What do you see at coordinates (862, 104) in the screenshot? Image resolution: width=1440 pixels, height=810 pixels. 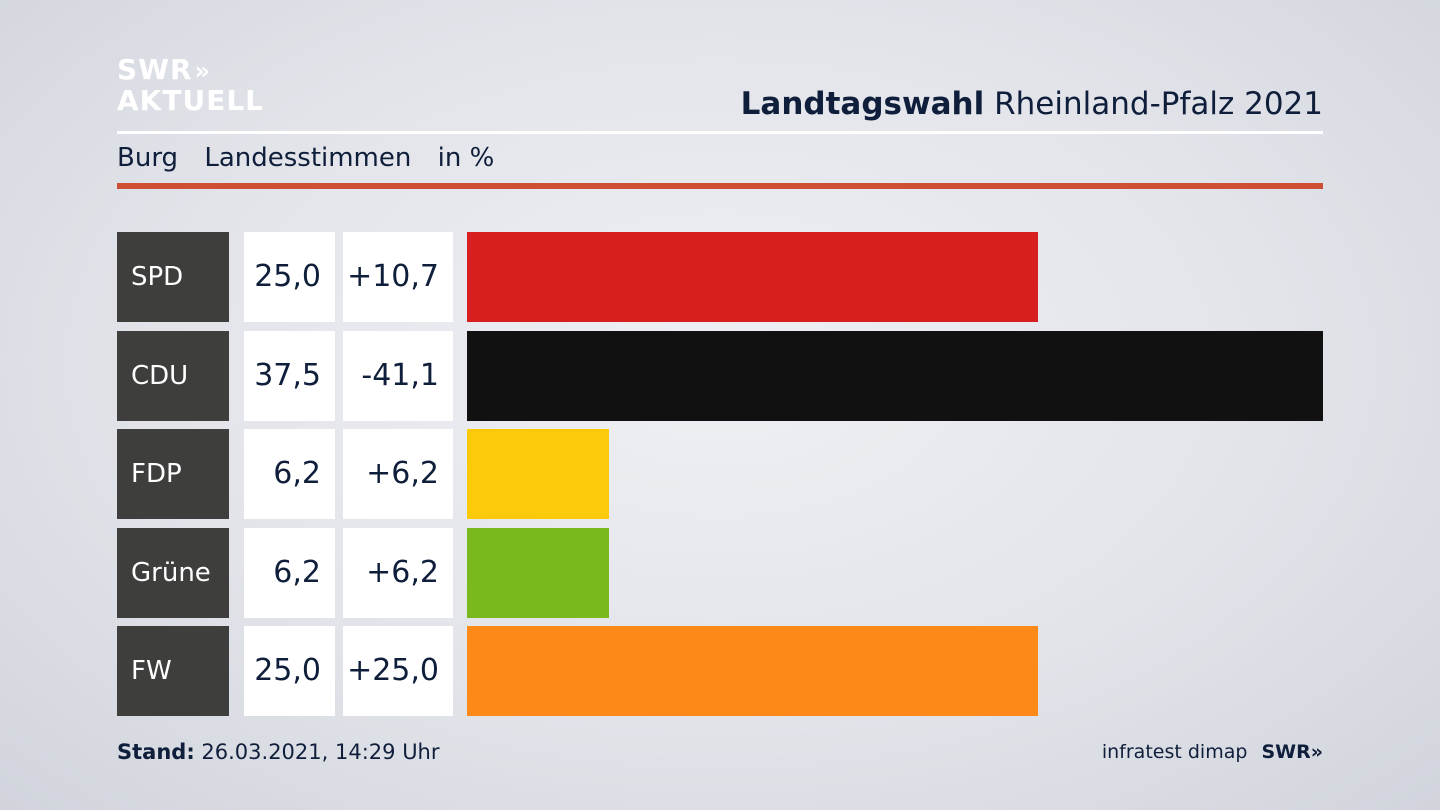 I see `title-bold: Landtagswahl` at bounding box center [862, 104].